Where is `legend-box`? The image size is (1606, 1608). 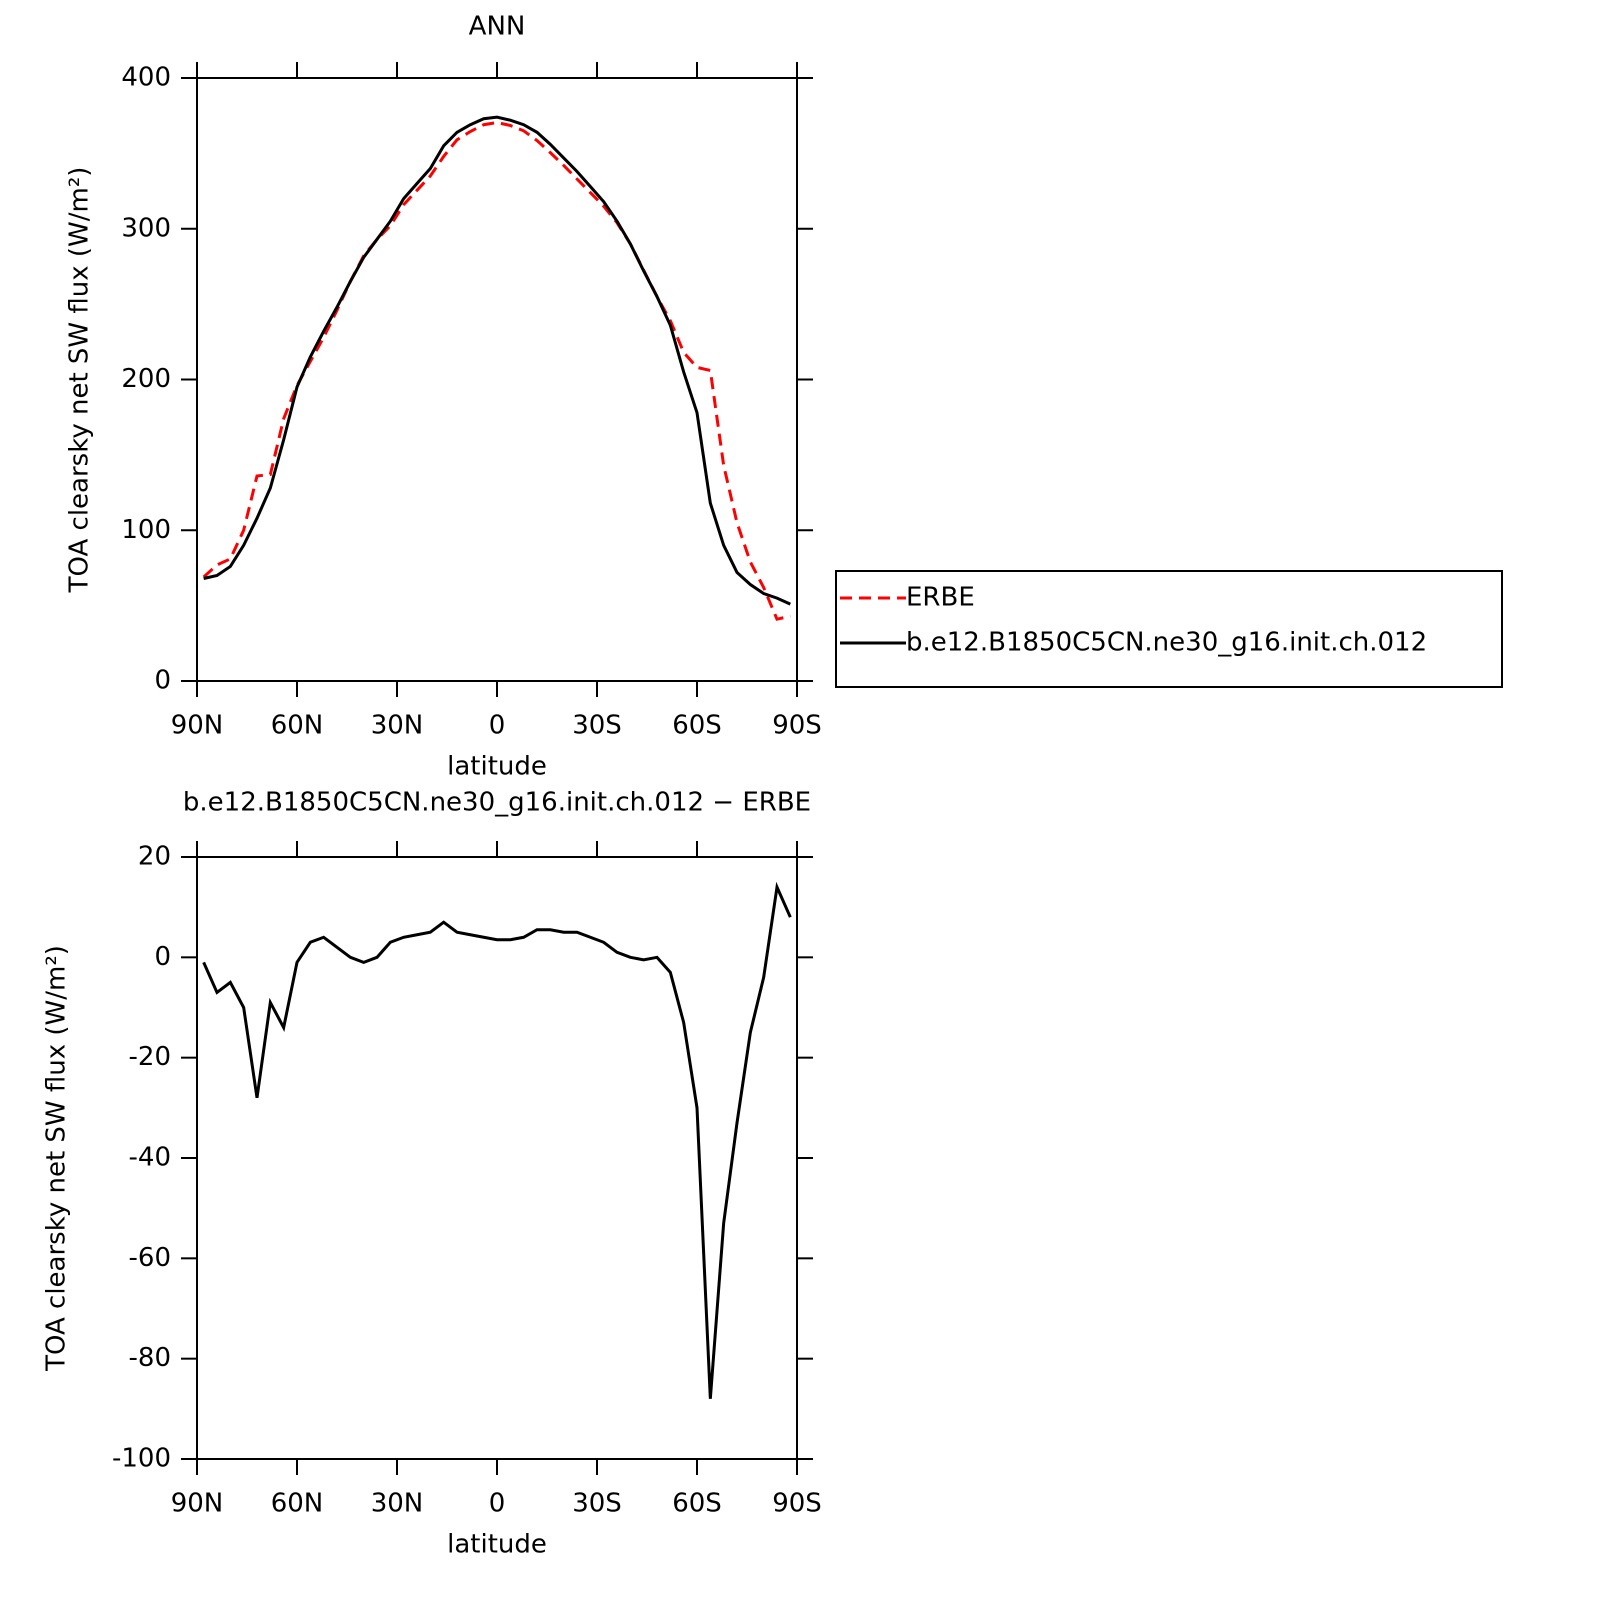
legend-box is located at coordinates (1169, 629).